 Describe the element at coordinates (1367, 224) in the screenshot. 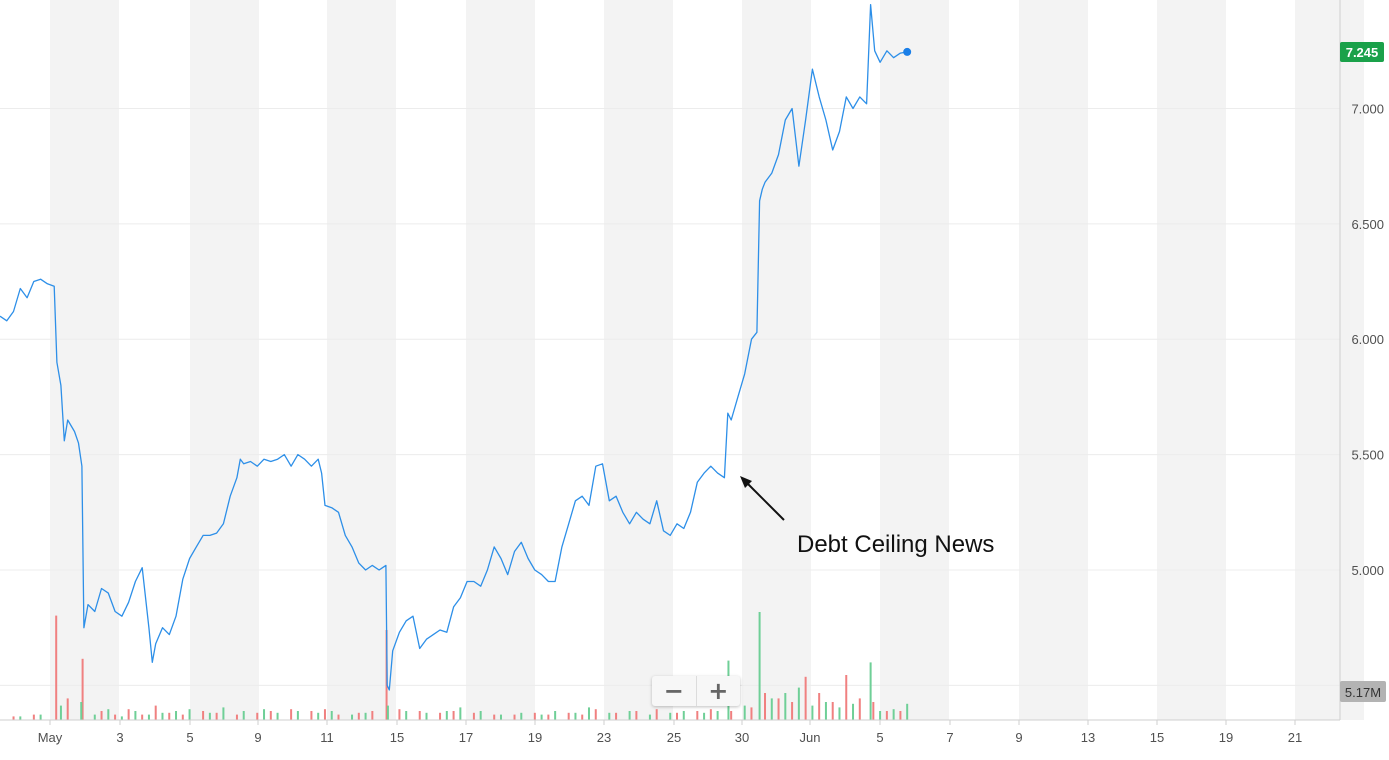

I see `y-tick-label: 6.500` at that location.